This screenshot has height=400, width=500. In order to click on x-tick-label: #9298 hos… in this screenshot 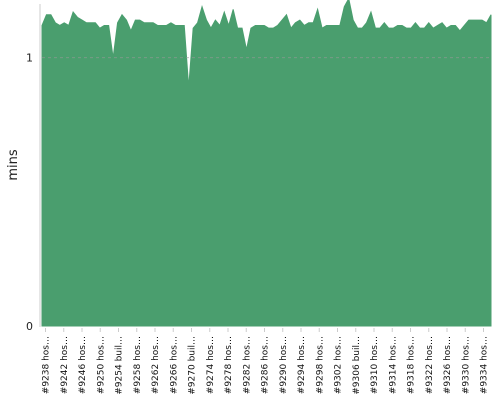, I will do `click(320, 365)`.